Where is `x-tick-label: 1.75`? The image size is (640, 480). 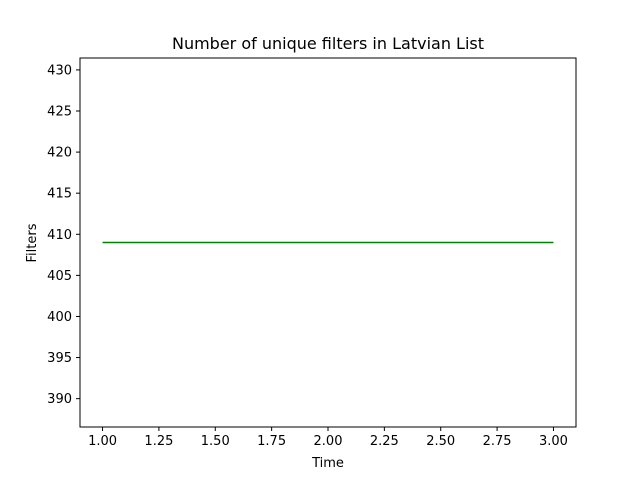
x-tick-label: 1.75 is located at coordinates (271, 441).